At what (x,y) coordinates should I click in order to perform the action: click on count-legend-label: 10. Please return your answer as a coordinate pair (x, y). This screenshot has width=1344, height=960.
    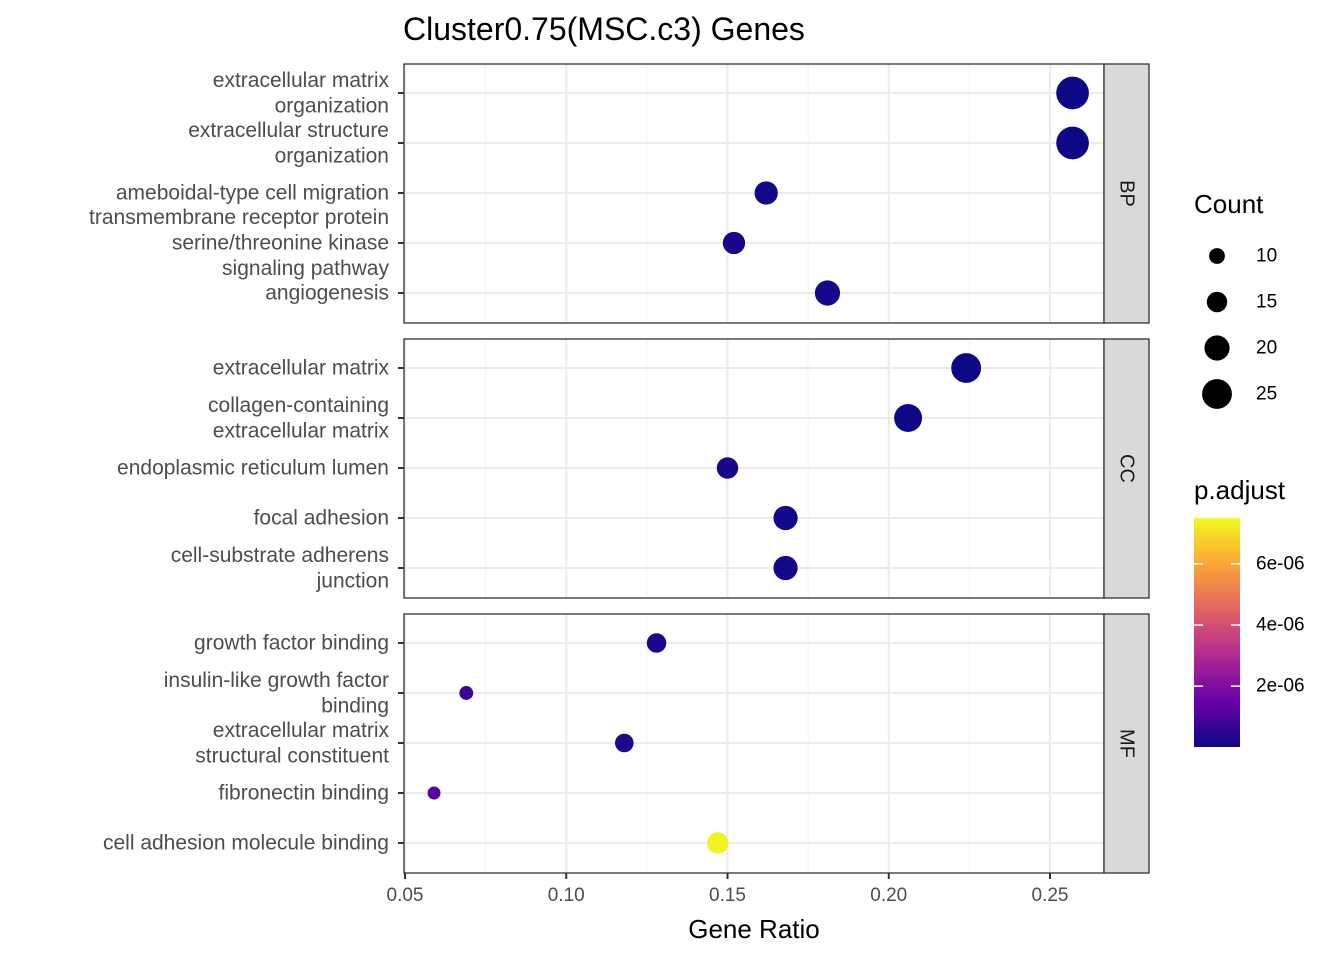
    Looking at the image, I should click on (1266, 256).